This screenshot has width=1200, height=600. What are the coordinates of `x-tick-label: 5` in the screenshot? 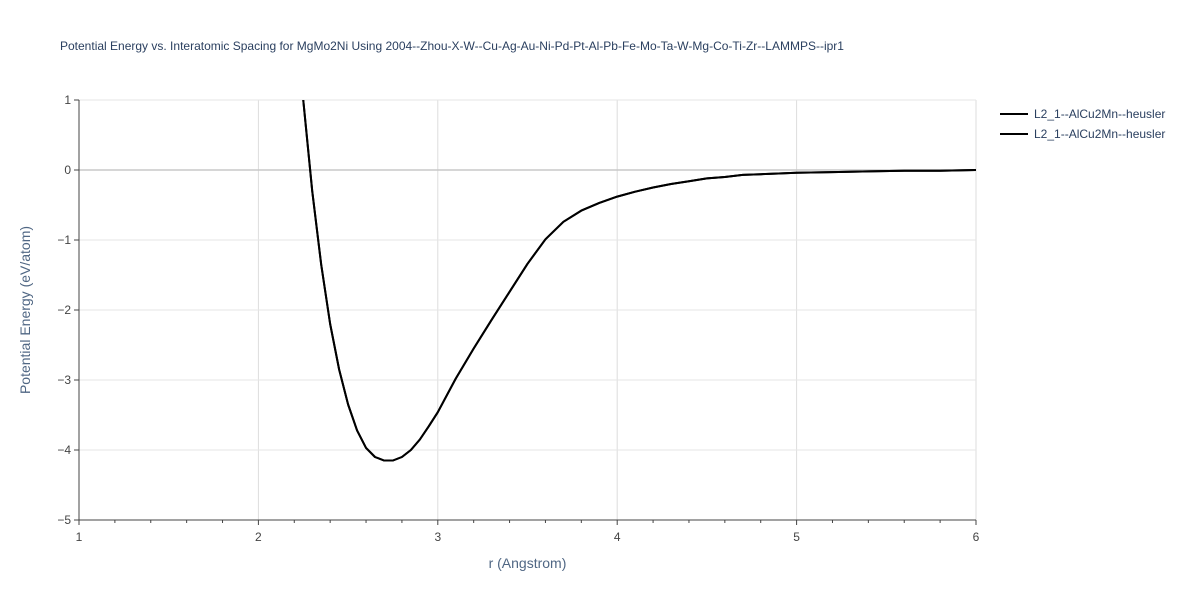 It's located at (796, 537).